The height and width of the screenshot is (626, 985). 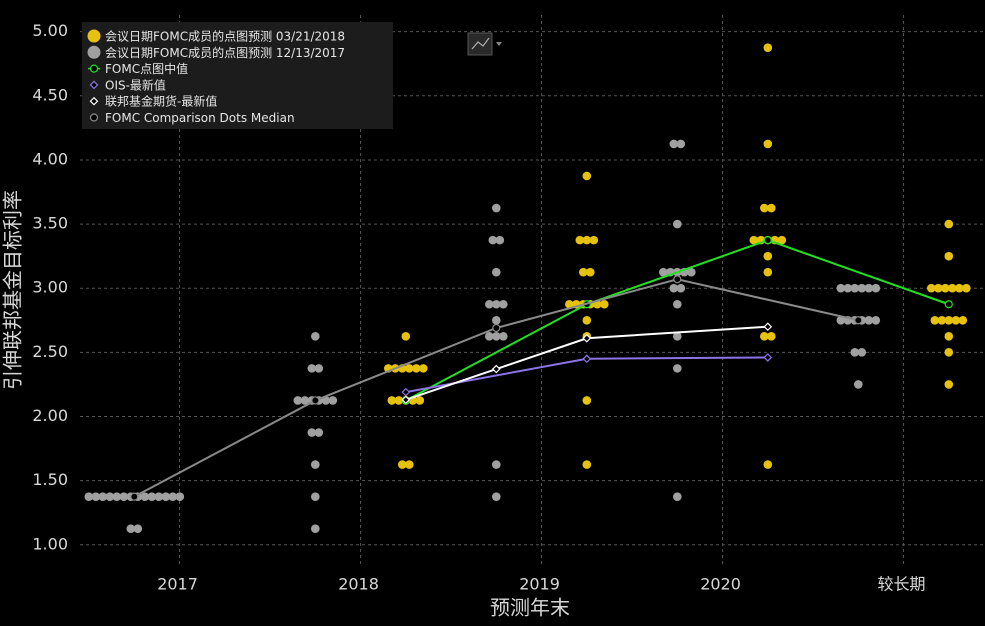 What do you see at coordinates (677, 320) in the screenshot?
I see `series-line` at bounding box center [677, 320].